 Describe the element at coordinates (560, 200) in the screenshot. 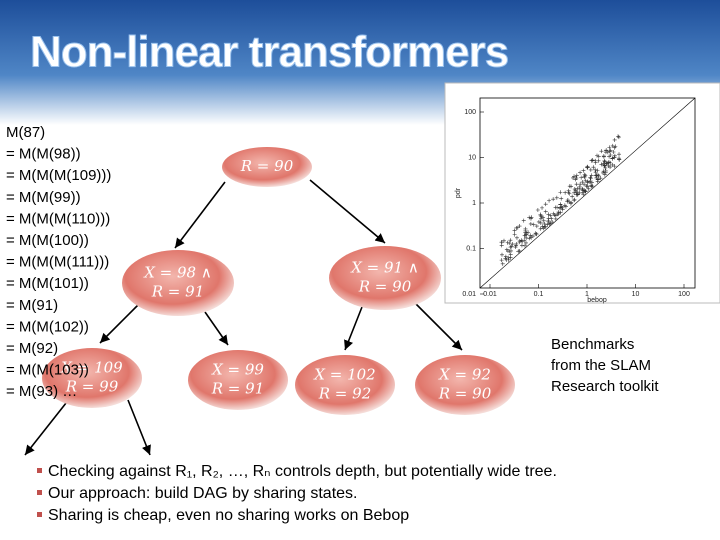

I see `point-texture` at that location.